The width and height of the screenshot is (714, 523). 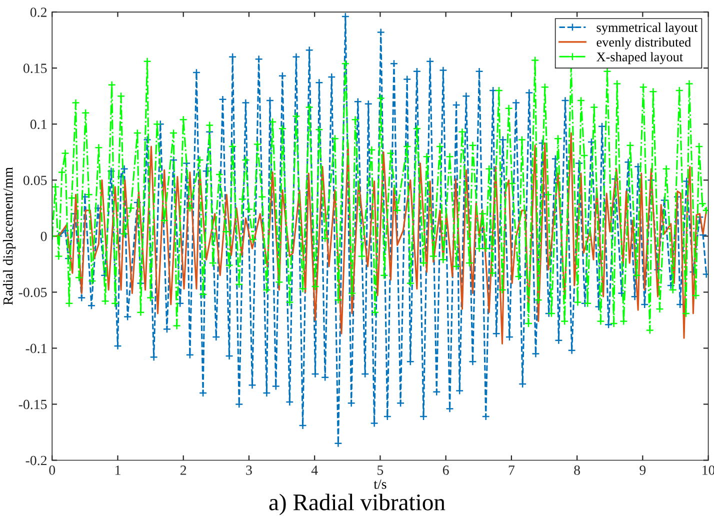 I want to click on x-tick-label: 9, so click(x=643, y=470).